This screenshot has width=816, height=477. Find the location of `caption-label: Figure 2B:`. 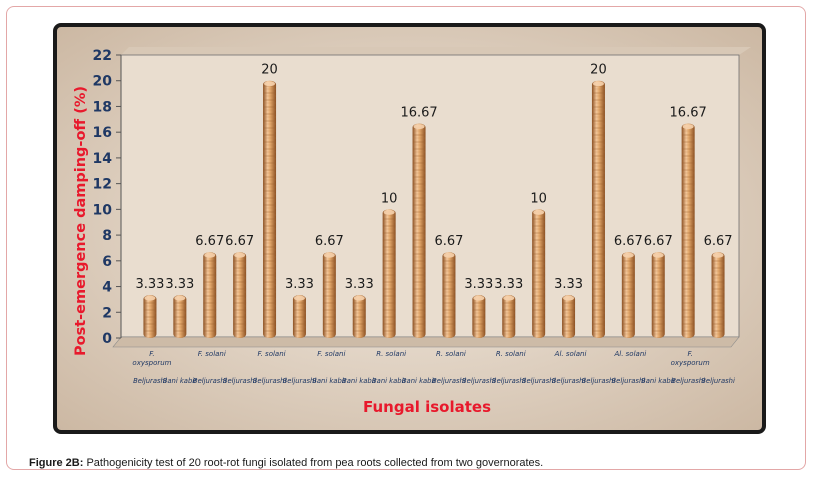

caption-label: Figure 2B: is located at coordinates (56, 463).